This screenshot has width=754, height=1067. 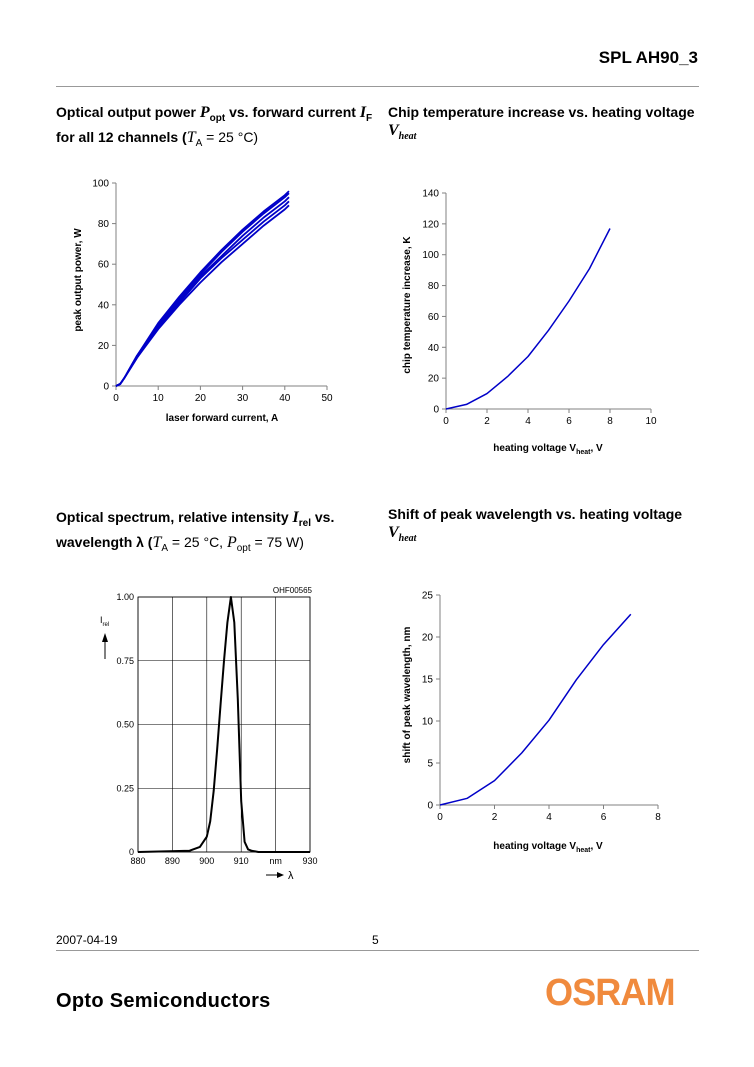 I want to click on x-axis-label: laser forward current, A, so click(x=222, y=418).